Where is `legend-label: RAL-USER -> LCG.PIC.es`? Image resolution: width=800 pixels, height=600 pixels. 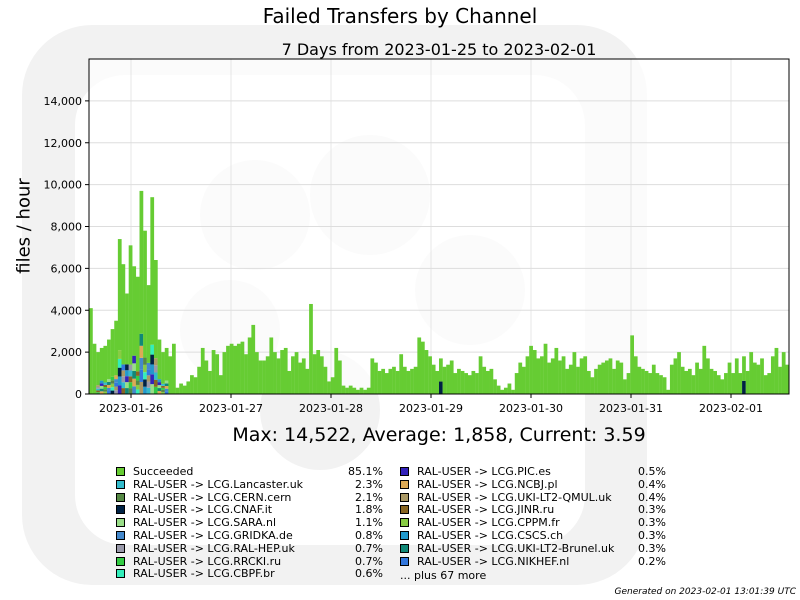 legend-label: RAL-USER -> LCG.PIC.es is located at coordinates (484, 471).